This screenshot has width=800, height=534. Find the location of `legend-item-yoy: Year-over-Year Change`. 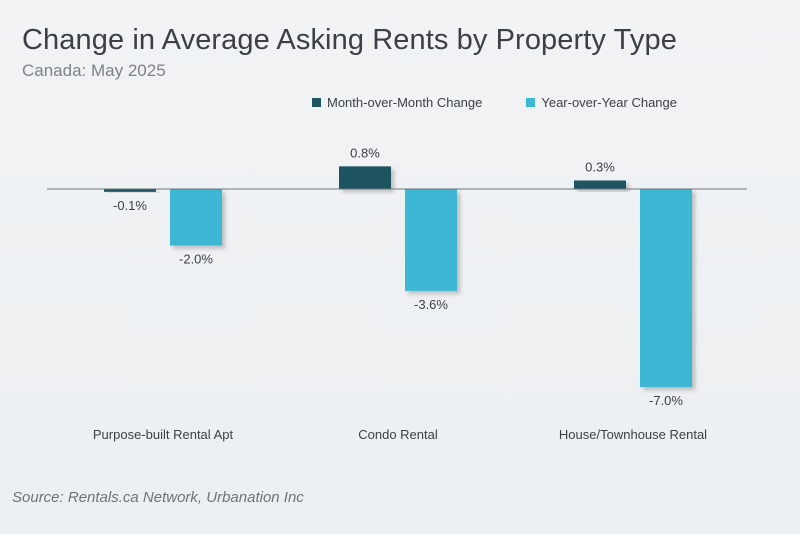

legend-item-yoy: Year-over-Year Change is located at coordinates (601, 102).